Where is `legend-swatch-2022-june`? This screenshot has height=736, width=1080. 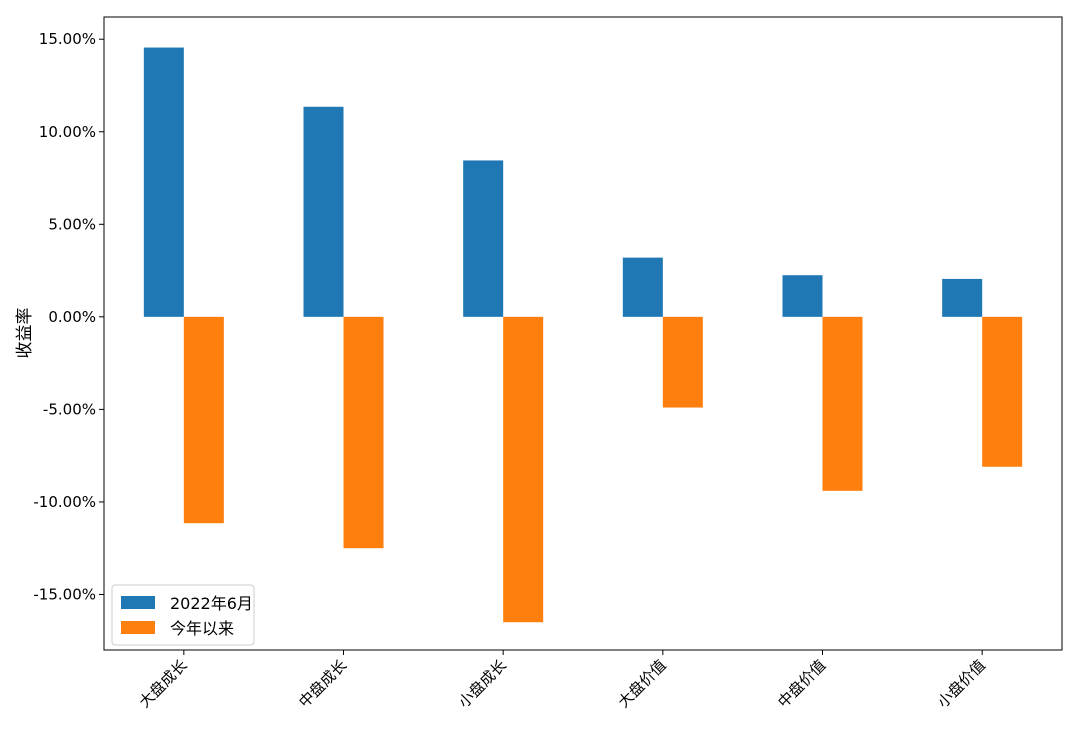
legend-swatch-2022-june is located at coordinates (138, 602).